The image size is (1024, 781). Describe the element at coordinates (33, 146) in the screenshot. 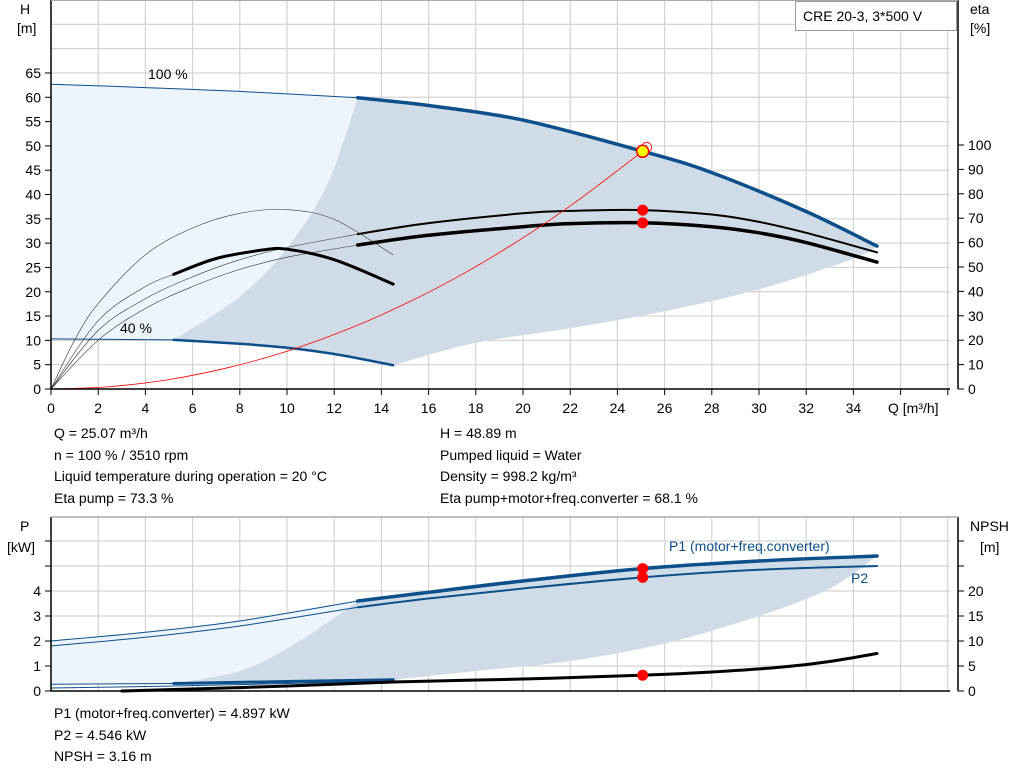

I see `h-tick-label: 50` at that location.